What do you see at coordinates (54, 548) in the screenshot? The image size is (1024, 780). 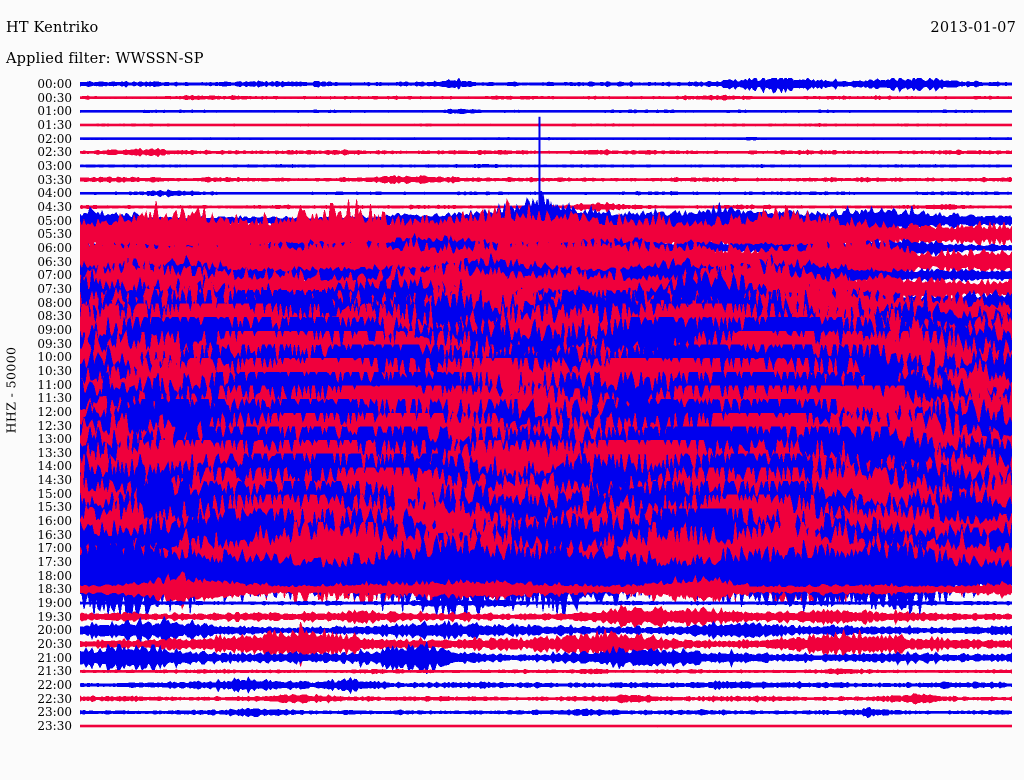 I see `time-label: 17:00` at bounding box center [54, 548].